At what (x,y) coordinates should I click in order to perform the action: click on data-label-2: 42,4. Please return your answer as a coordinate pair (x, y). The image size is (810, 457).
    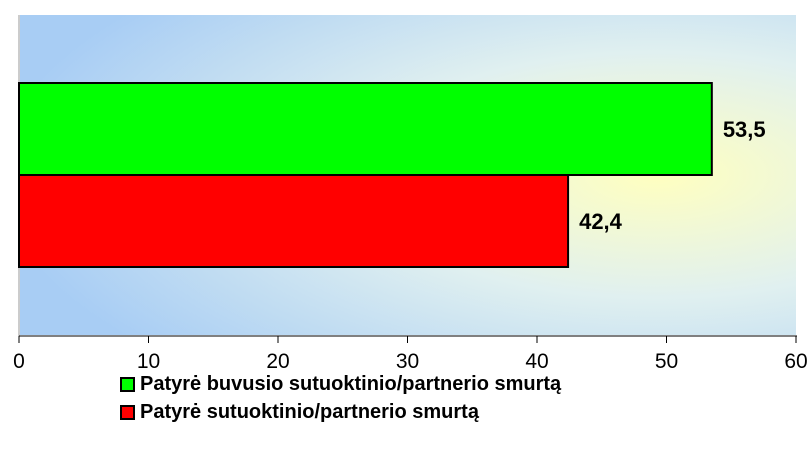
    Looking at the image, I should click on (601, 221).